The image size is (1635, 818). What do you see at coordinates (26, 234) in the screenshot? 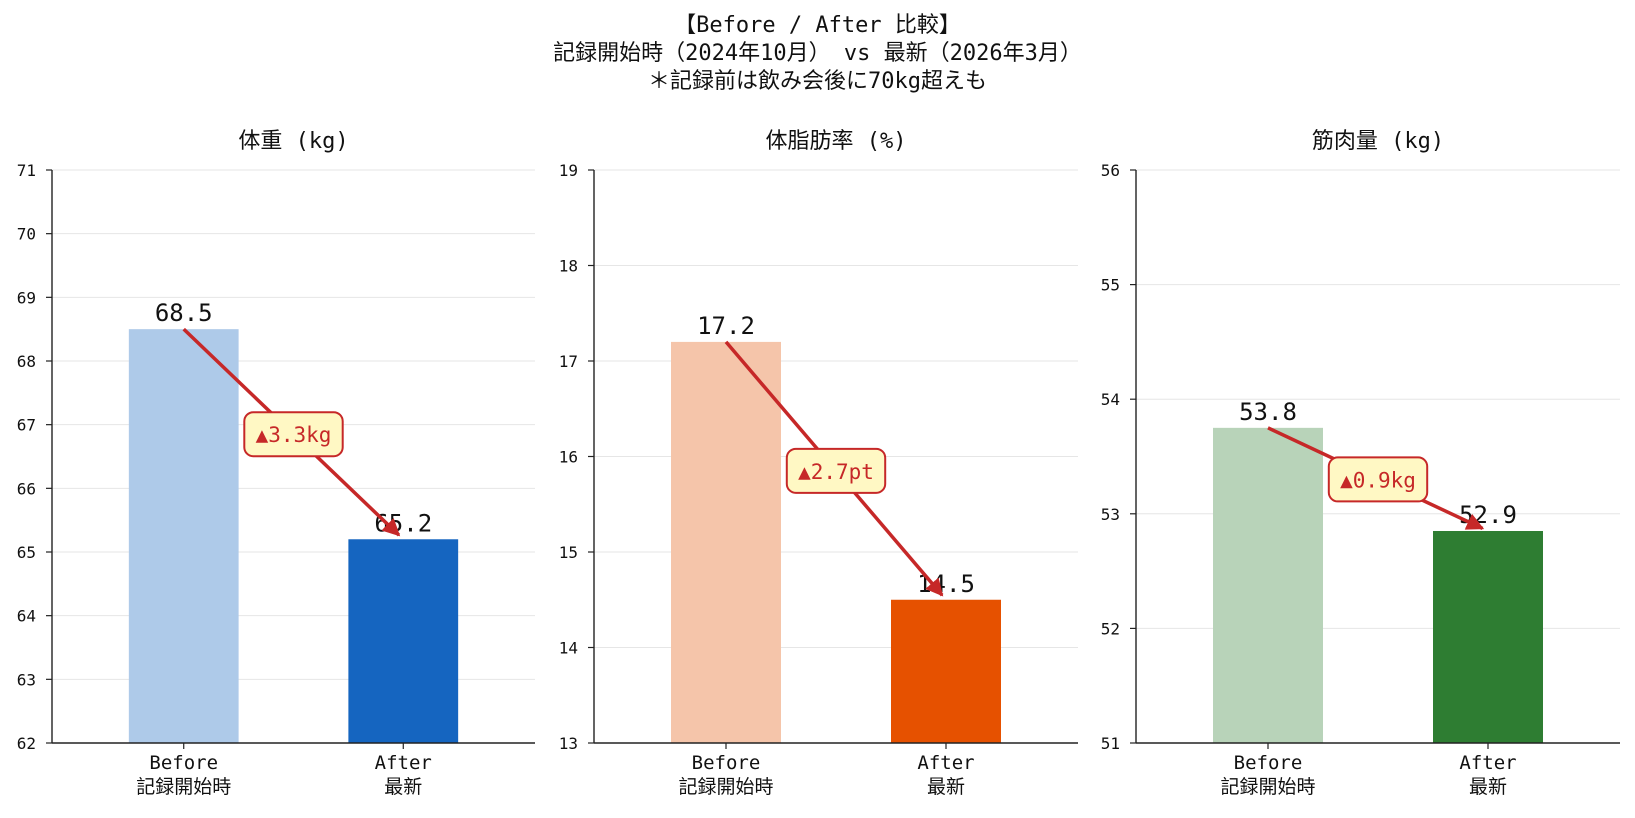
I see `y-tick-label: 70` at bounding box center [26, 234].